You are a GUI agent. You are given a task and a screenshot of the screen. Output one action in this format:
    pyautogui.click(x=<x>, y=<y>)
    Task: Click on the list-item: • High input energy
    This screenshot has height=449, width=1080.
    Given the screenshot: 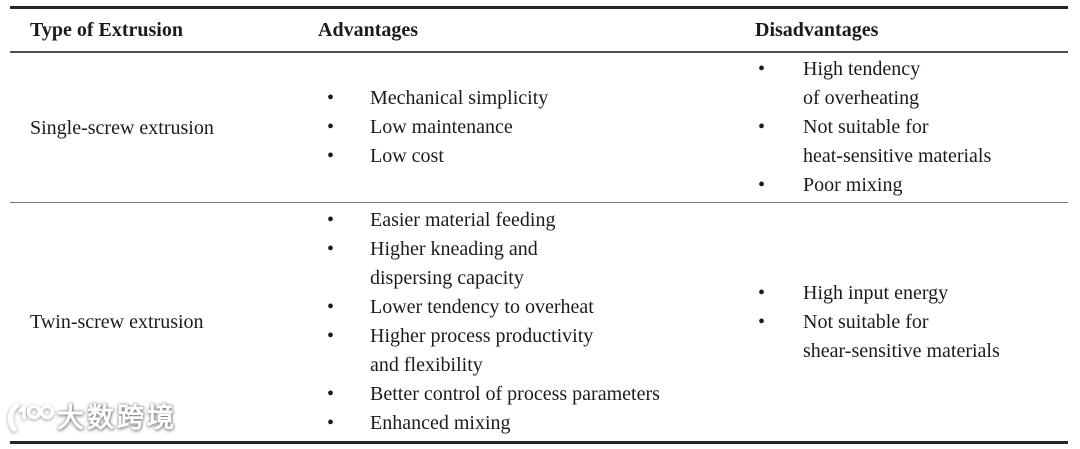 What is the action you would take?
    pyautogui.click(x=913, y=293)
    